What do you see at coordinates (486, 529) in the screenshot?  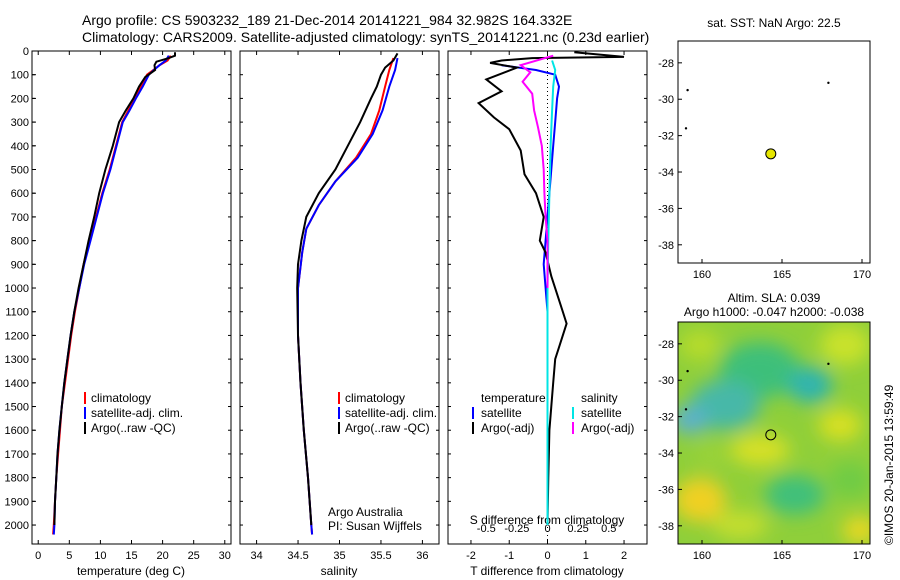 I see `top-x-tick-label: -0.5` at bounding box center [486, 529].